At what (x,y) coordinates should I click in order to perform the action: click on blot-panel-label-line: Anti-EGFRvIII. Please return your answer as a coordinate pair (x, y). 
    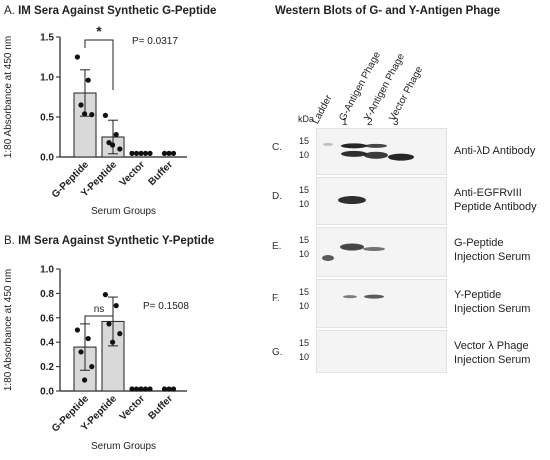
    Looking at the image, I should click on (488, 193).